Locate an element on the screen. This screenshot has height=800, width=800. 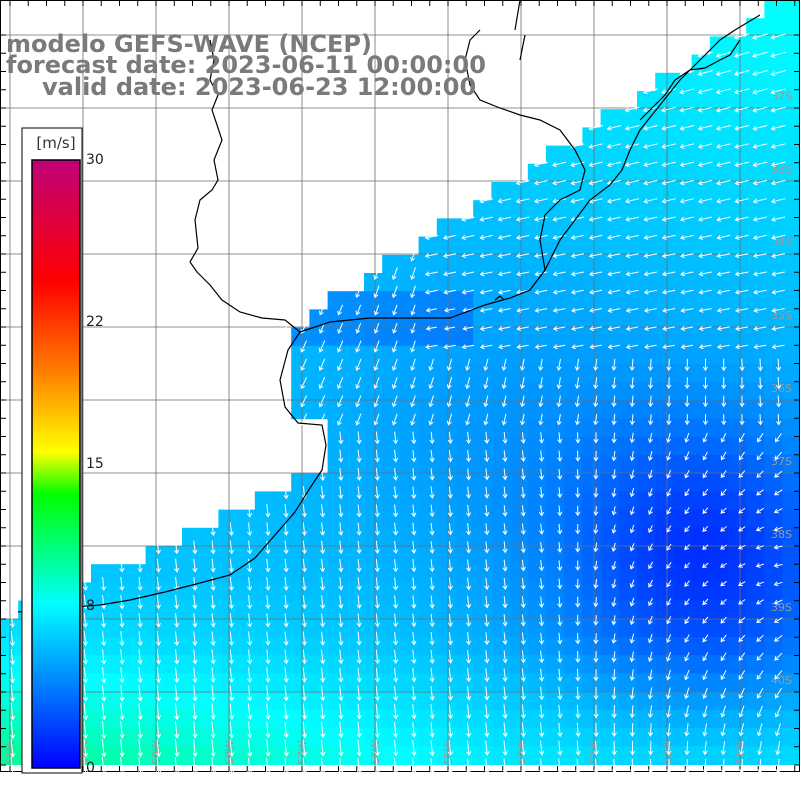
latitude-label: 37S is located at coordinates (781, 461).